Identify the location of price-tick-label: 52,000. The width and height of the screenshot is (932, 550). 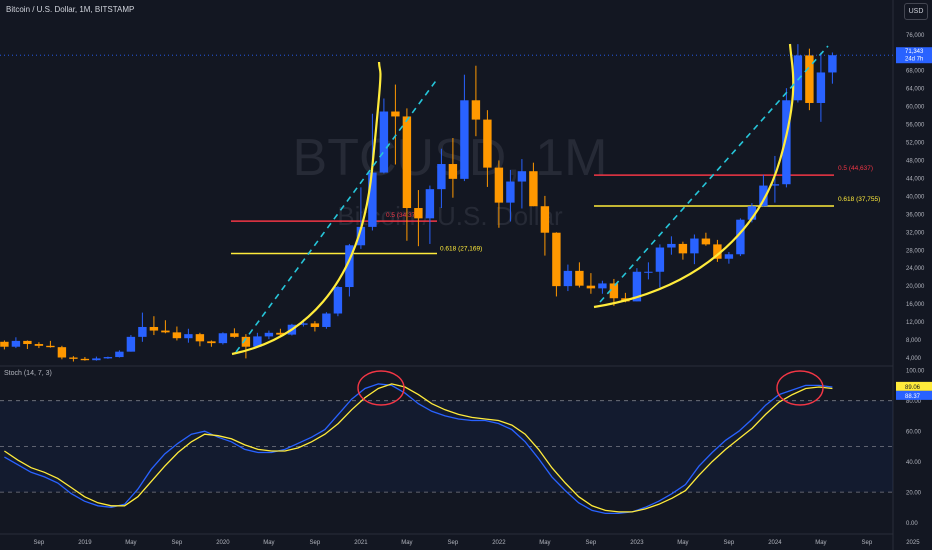
(915, 144).